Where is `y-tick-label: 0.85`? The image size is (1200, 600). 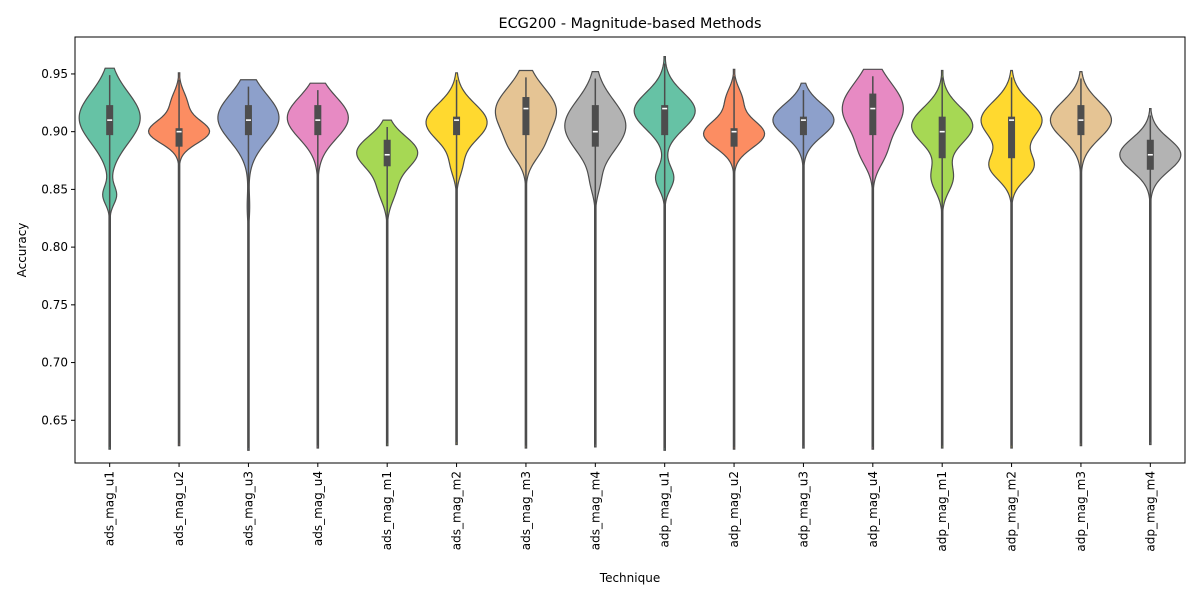
y-tick-label: 0.85 is located at coordinates (54, 189).